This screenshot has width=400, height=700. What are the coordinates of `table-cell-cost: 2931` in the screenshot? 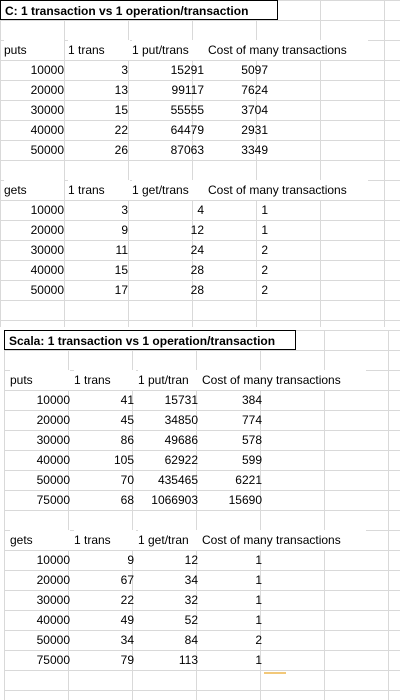 It's located at (254, 130).